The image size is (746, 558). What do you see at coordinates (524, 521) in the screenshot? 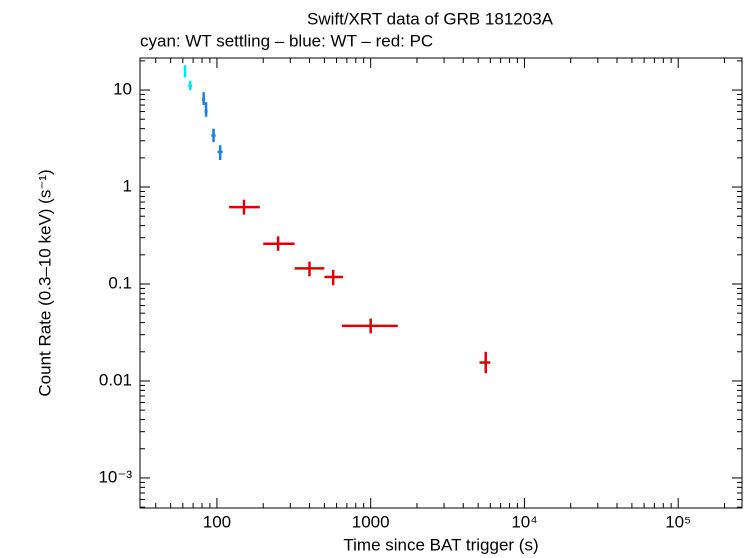
I see `x-tick-label: 10⁴` at bounding box center [524, 521].